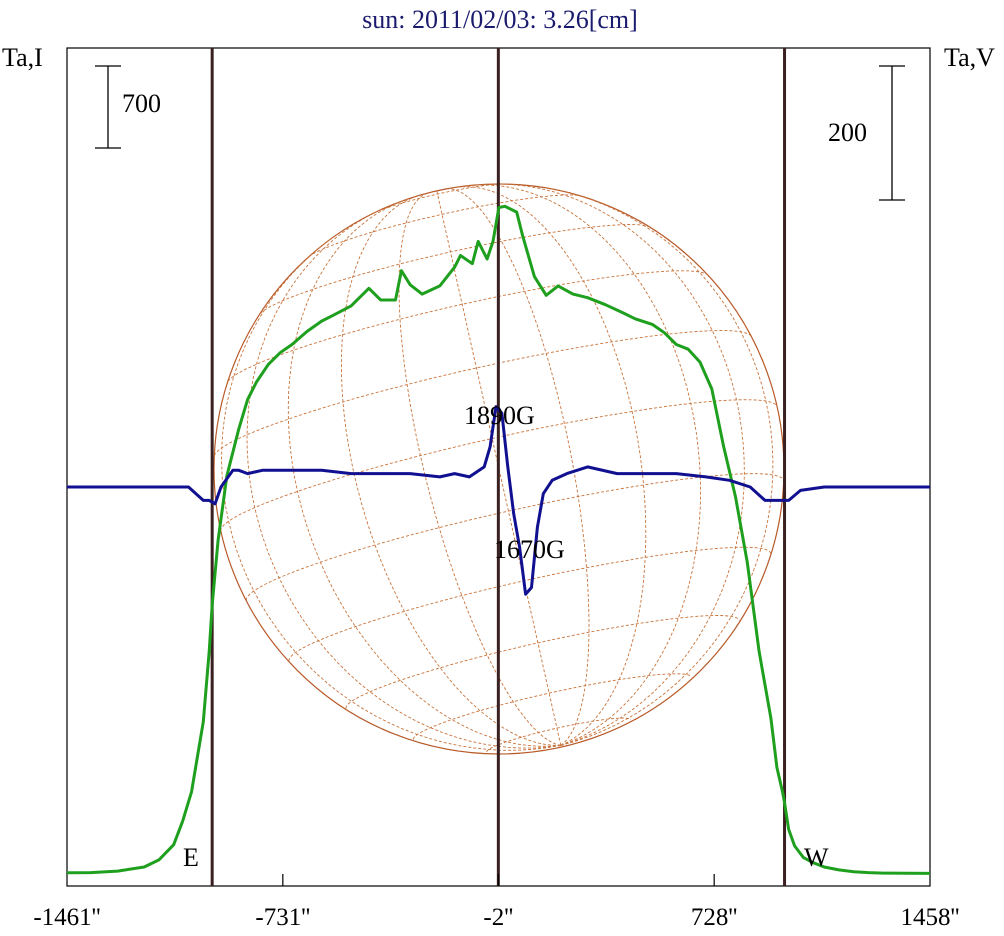 This screenshot has width=1004, height=936. What do you see at coordinates (282, 917) in the screenshot?
I see `x-tick-label: -731''` at bounding box center [282, 917].